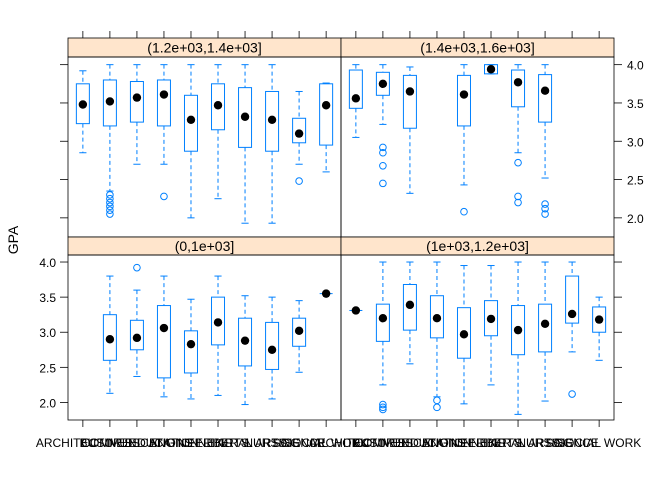 The width and height of the screenshot is (672, 480). Describe the element at coordinates (635, 219) in the screenshot. I see `y-tick-label-right: 2.0` at that location.